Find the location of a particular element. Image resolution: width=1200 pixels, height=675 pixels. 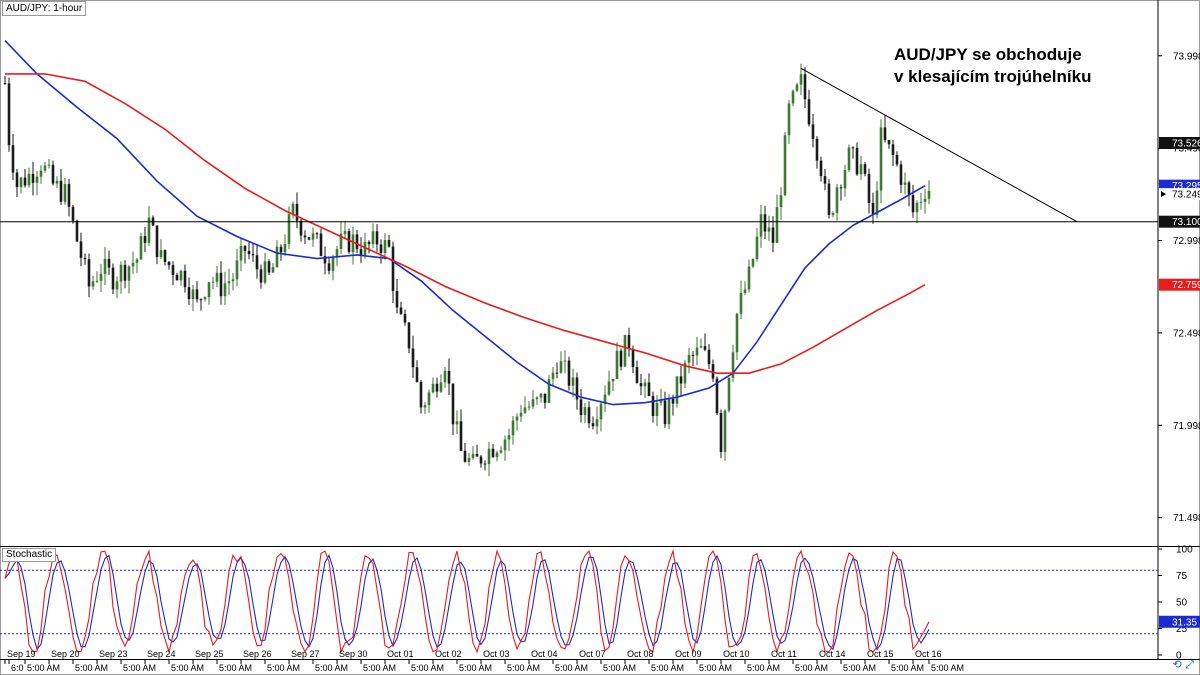

price-tick-label: 73.498 is located at coordinates (1186, 149).